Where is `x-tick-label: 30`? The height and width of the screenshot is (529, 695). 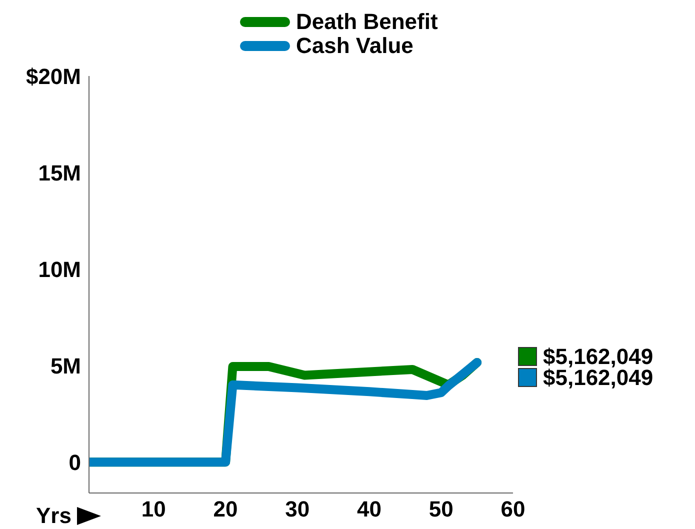 x-tick-label: 30 is located at coordinates (297, 509).